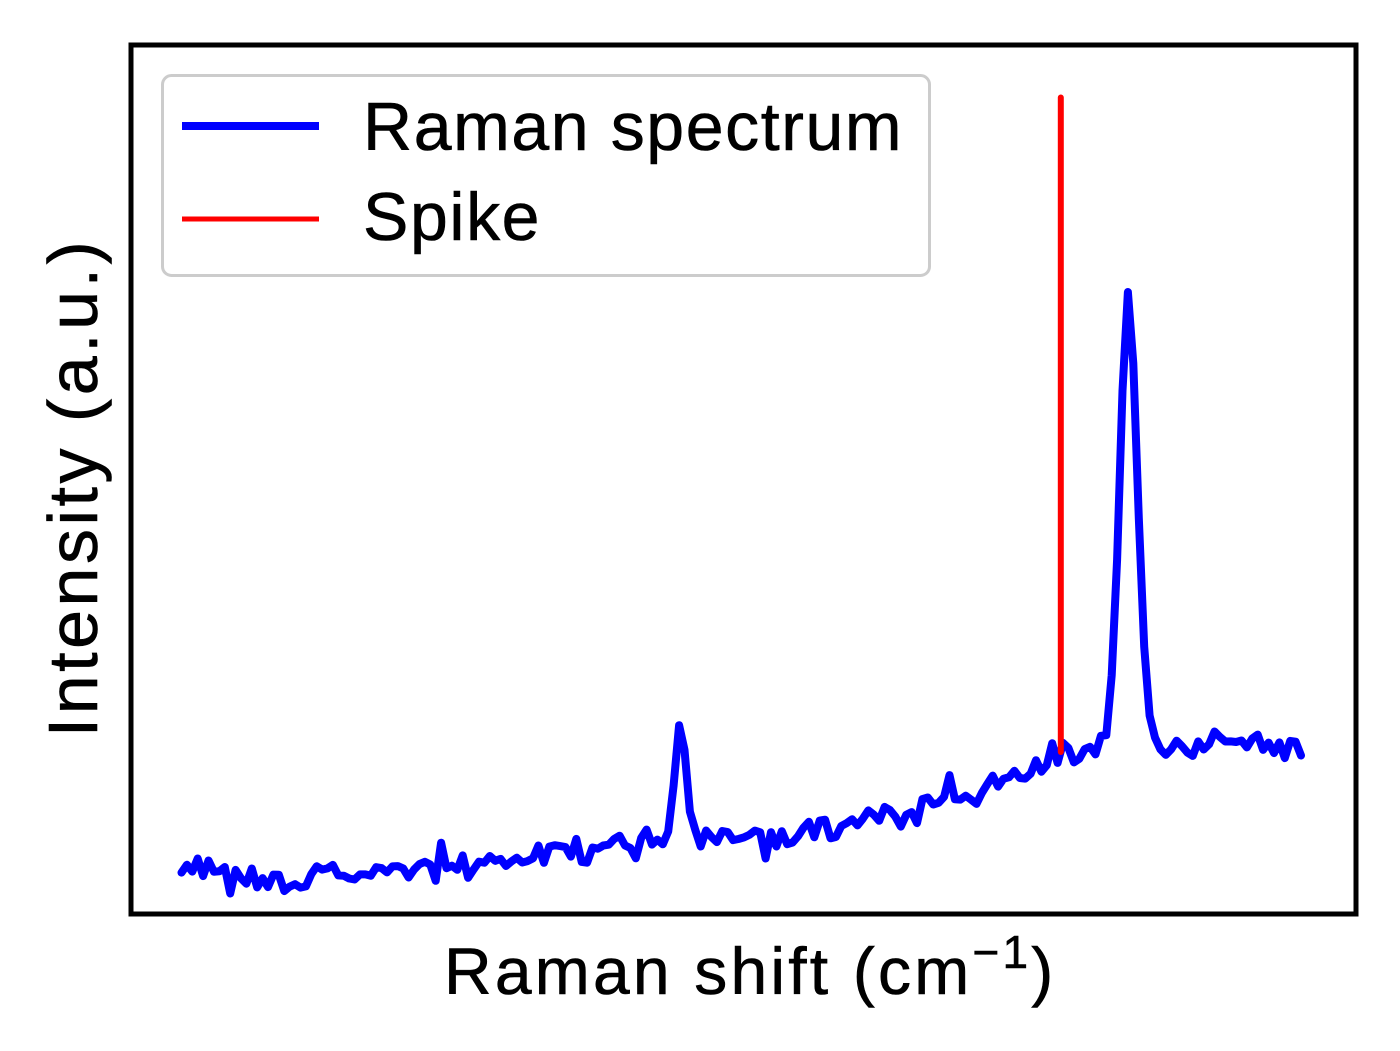  I want to click on svg-text: Intensity (a.u.), so click(73, 488).